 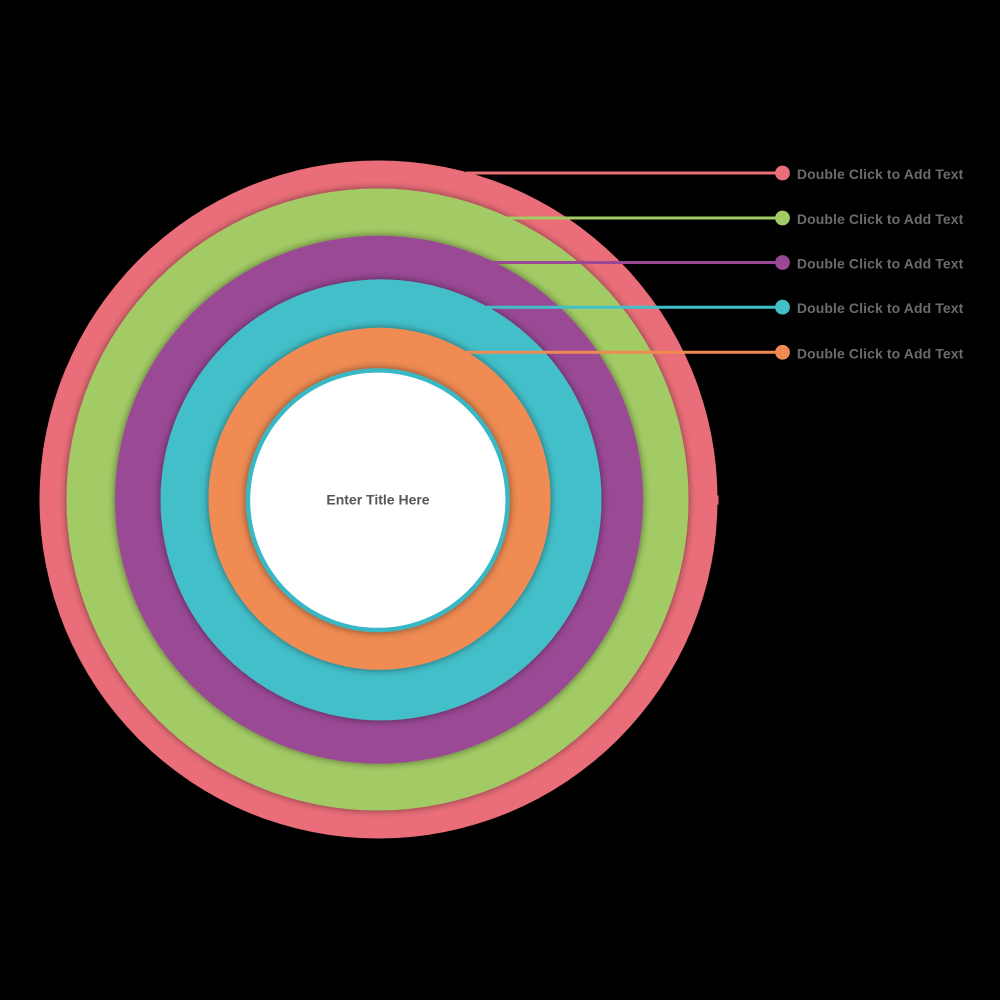 I want to click on svg-text: Enter Title Here, so click(x=377, y=500).